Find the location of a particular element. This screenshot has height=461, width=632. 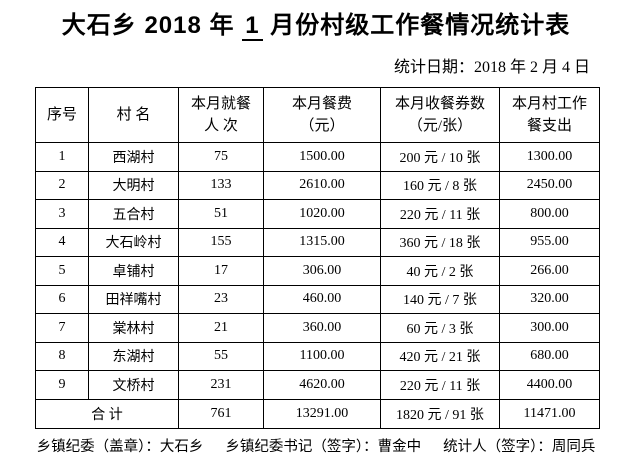

cell-monthly-diners: 23 is located at coordinates (221, 299).